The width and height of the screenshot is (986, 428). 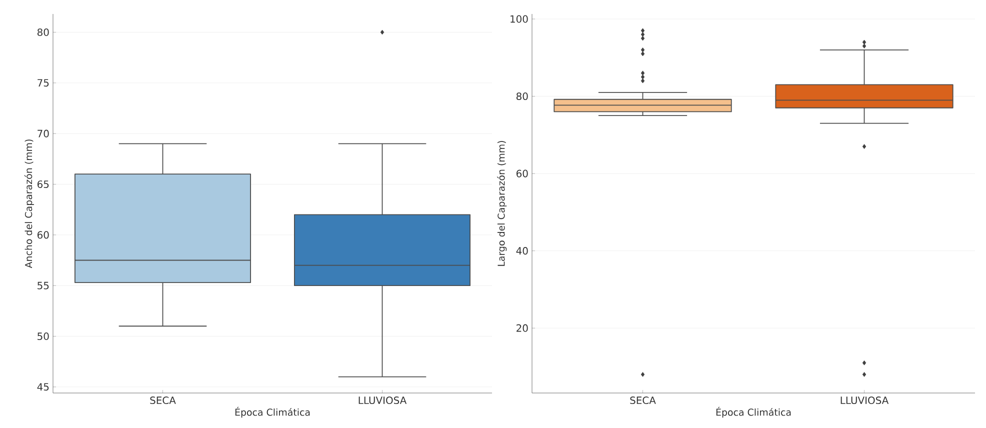 What do you see at coordinates (43, 83) in the screenshot?
I see `y-tick-label: 75` at bounding box center [43, 83].